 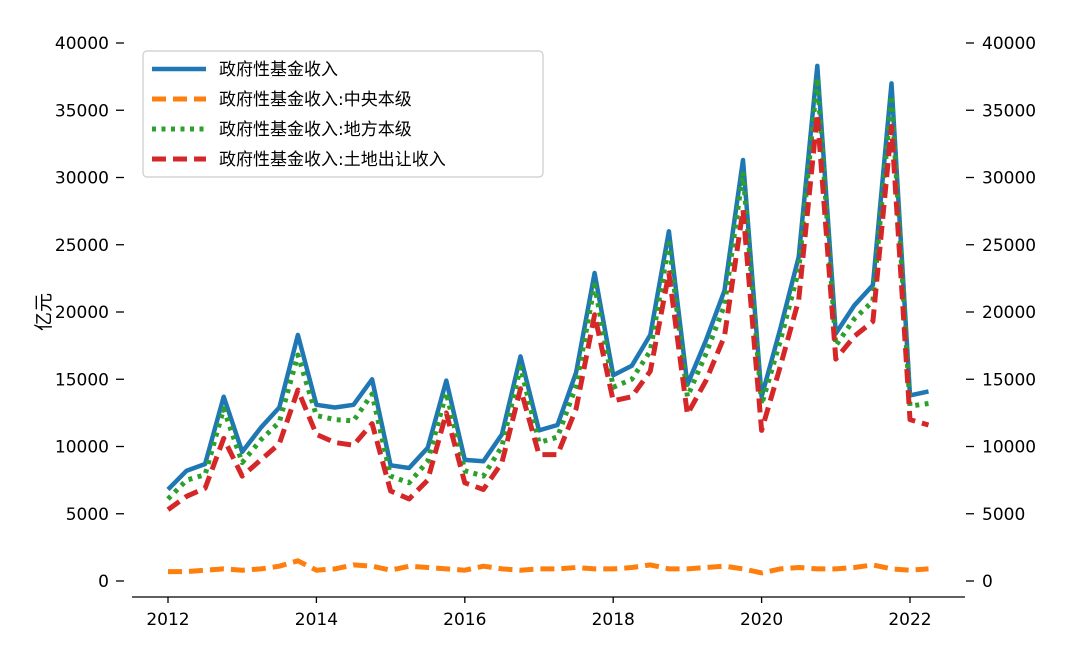 What do you see at coordinates (82, 179) in the screenshot?
I see `left-y-tick-label: 30000` at bounding box center [82, 179].